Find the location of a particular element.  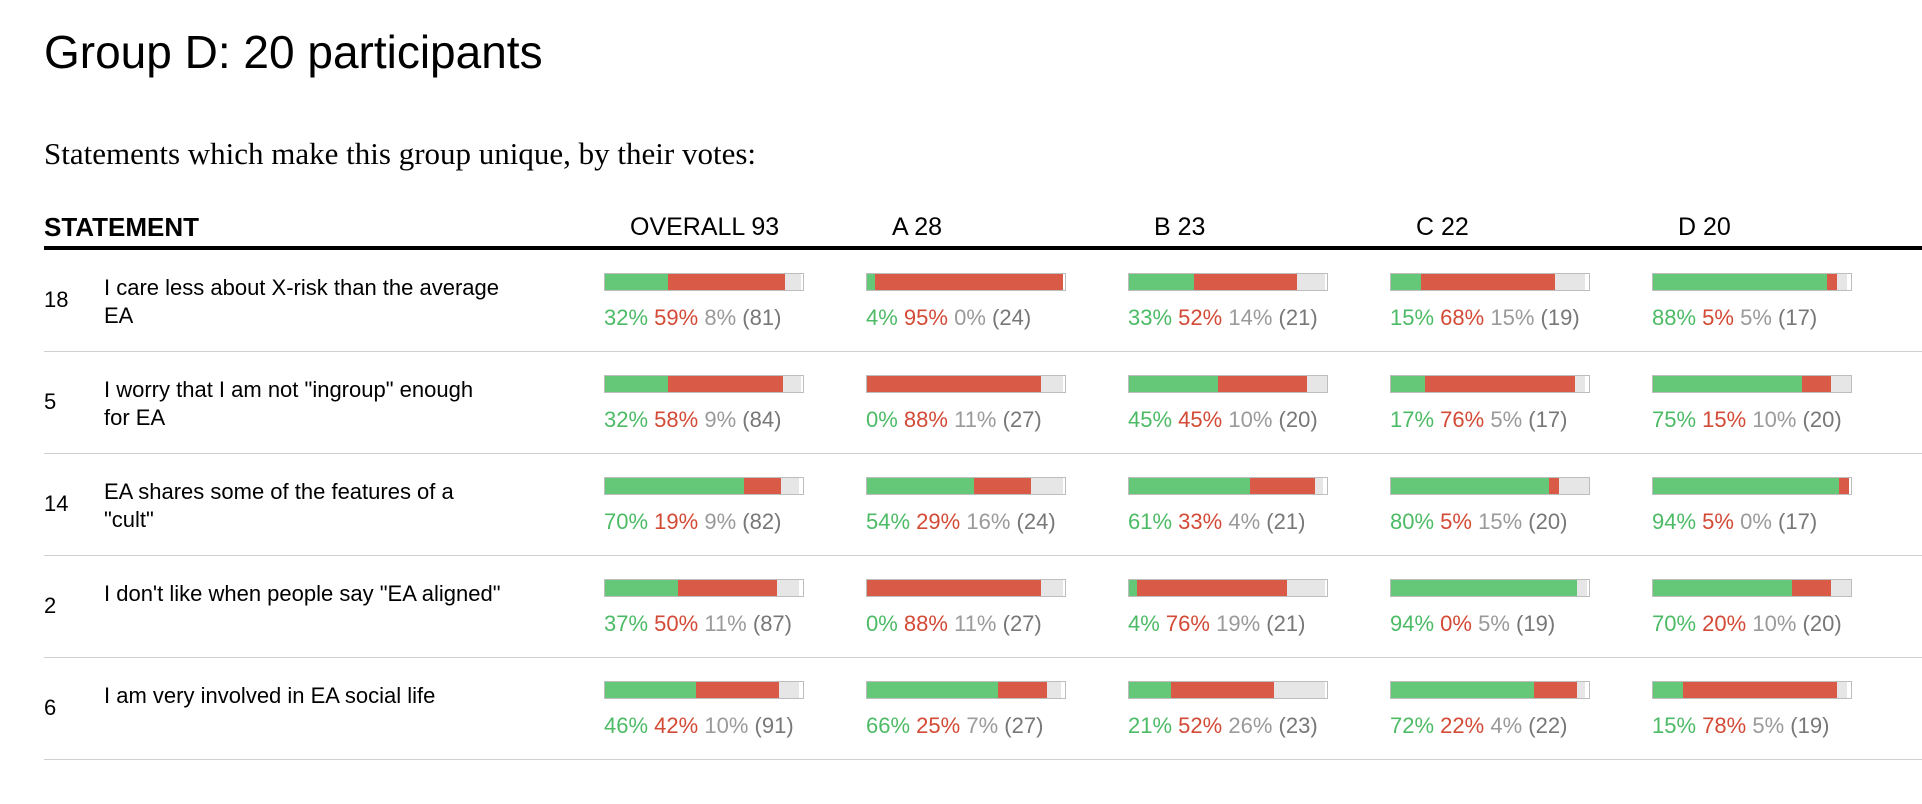

vote-cell-b: 33% 52% 14% (21) is located at coordinates (1248, 302).